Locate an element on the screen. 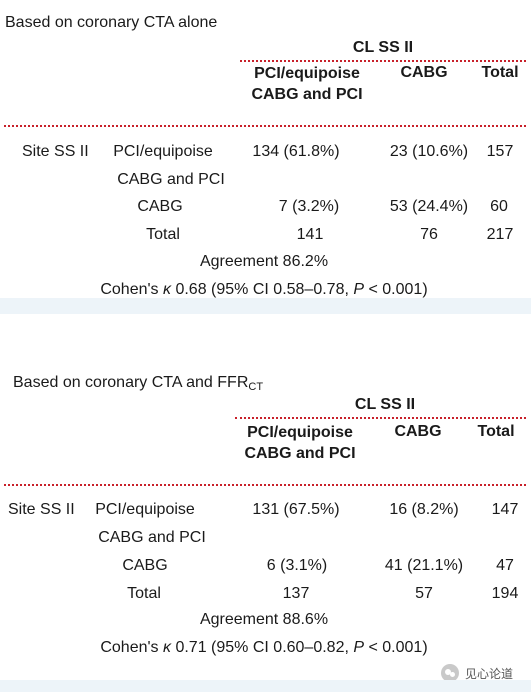 Image resolution: width=531 pixels, height=692 pixels. cell: 7 (3.2%) is located at coordinates (309, 206).